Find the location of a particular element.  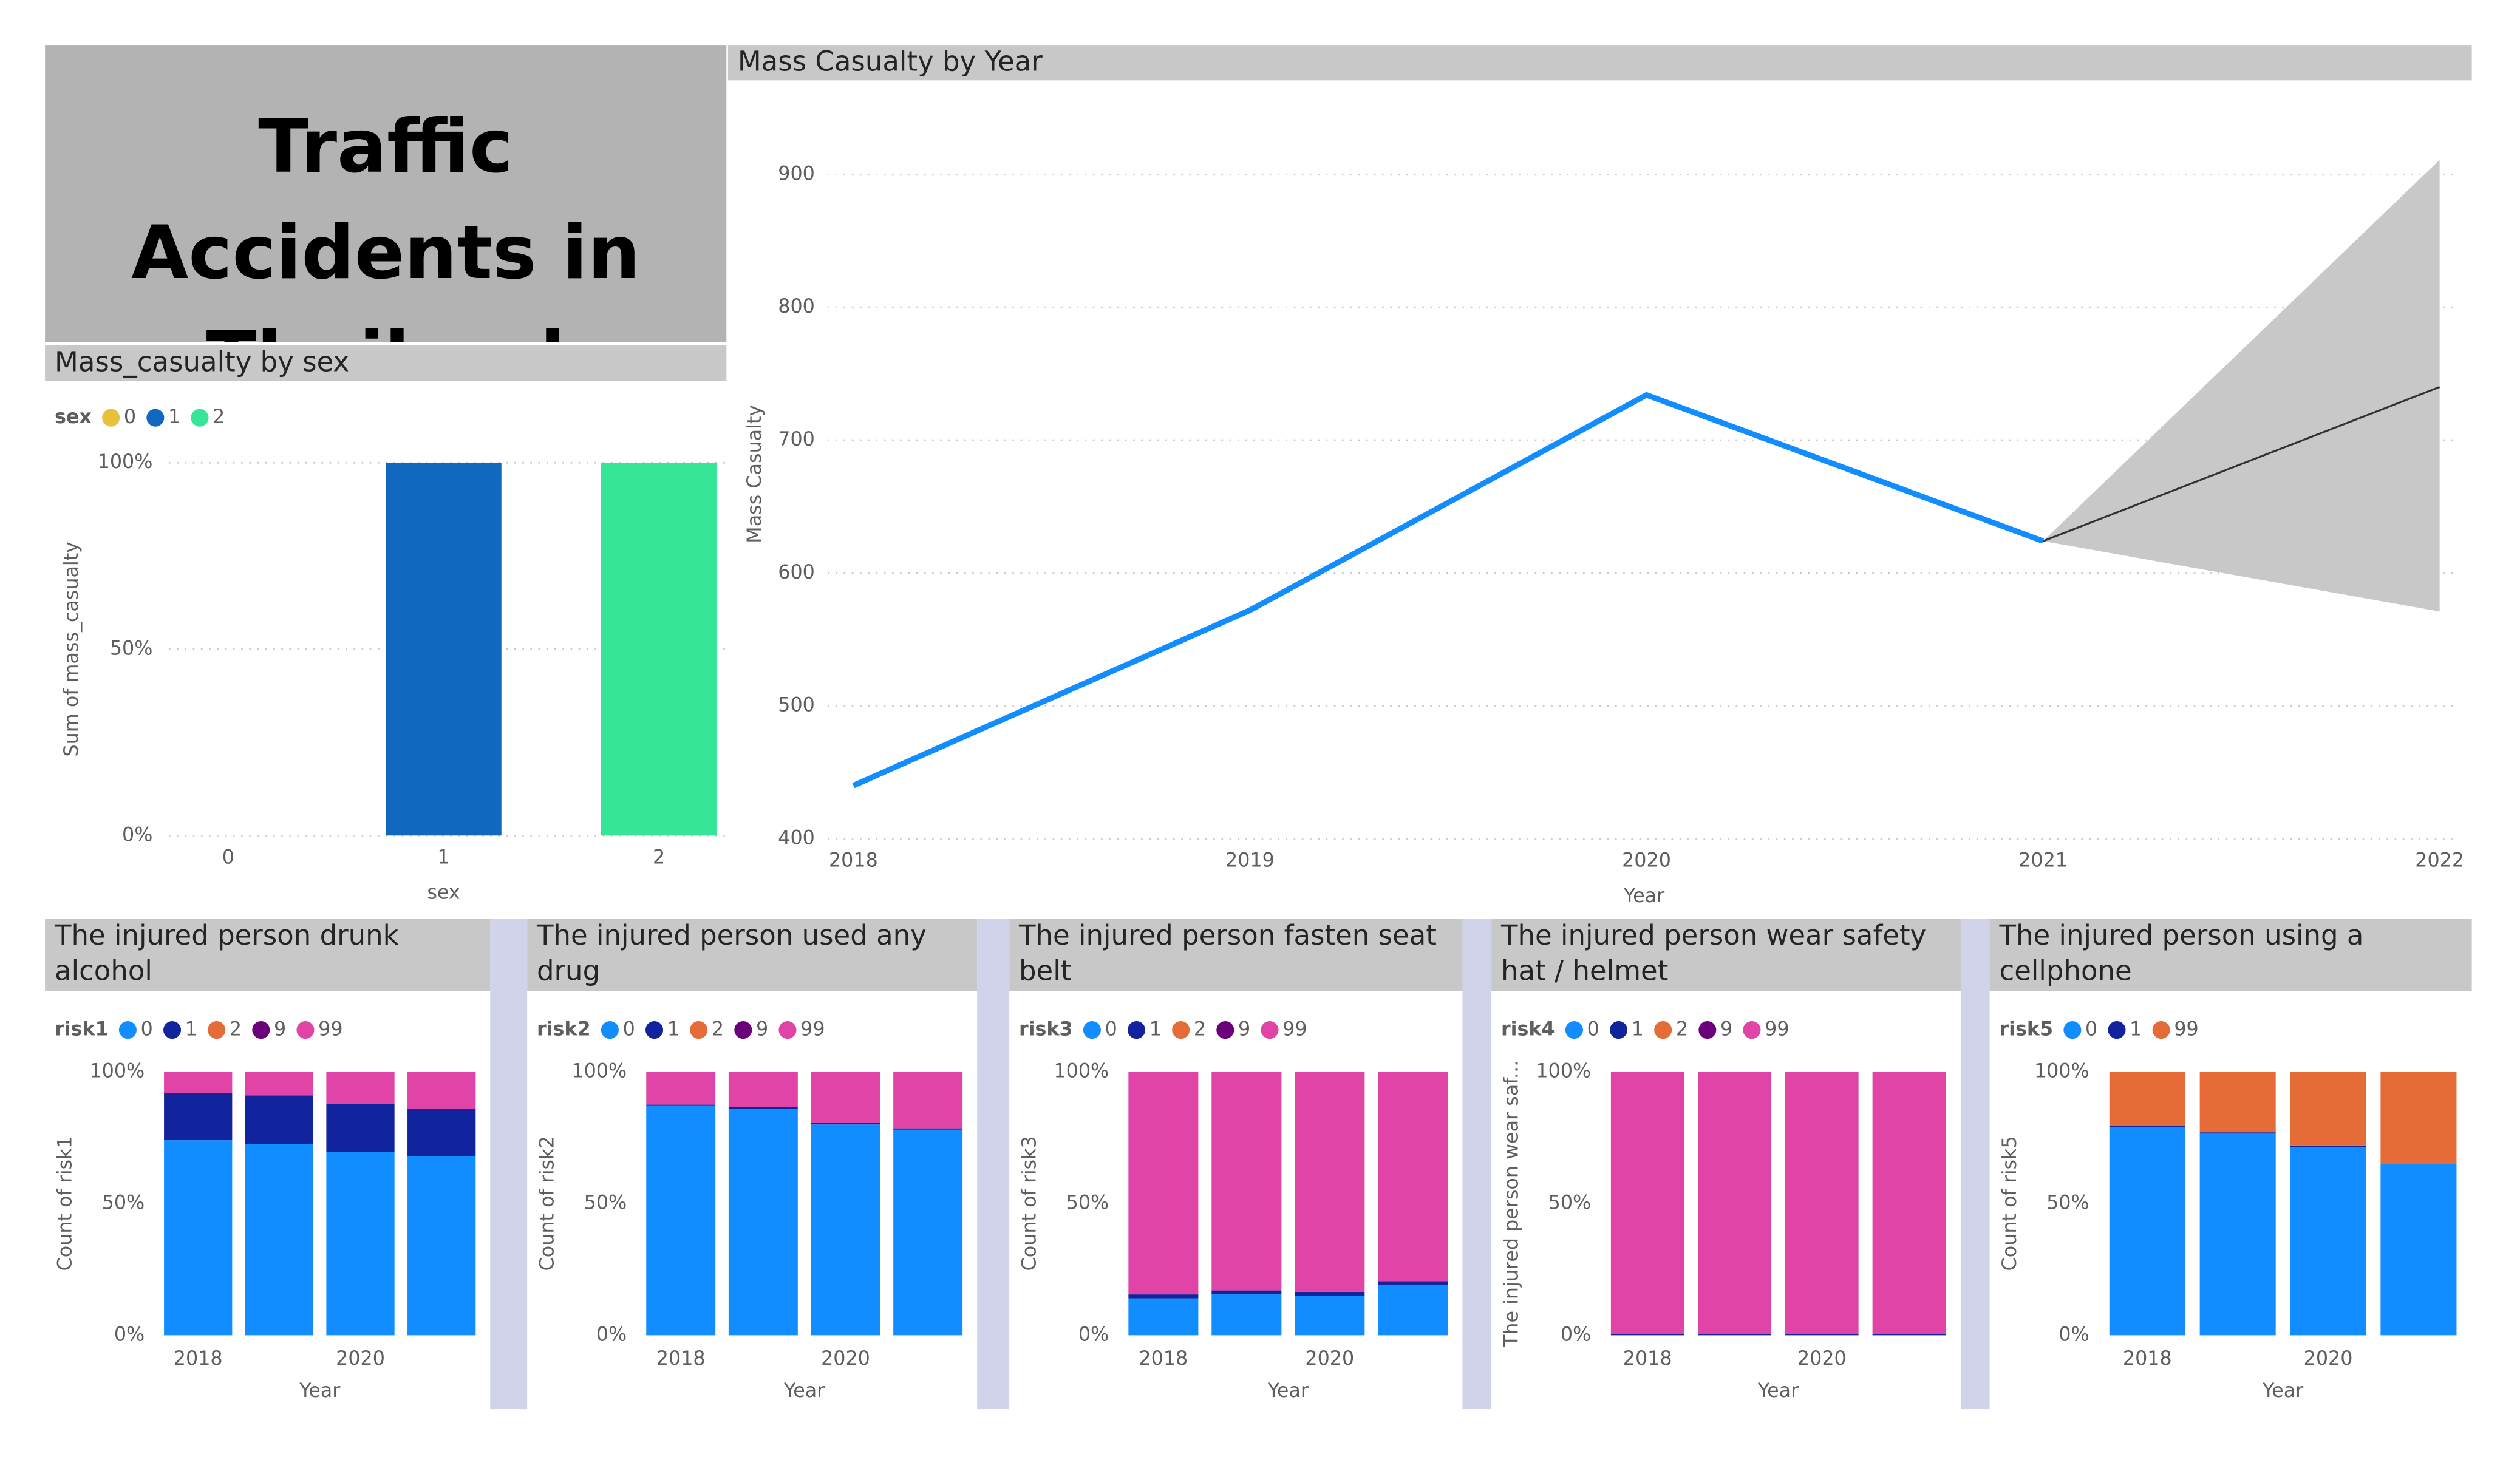

legend-label: 2 is located at coordinates (718, 1030).